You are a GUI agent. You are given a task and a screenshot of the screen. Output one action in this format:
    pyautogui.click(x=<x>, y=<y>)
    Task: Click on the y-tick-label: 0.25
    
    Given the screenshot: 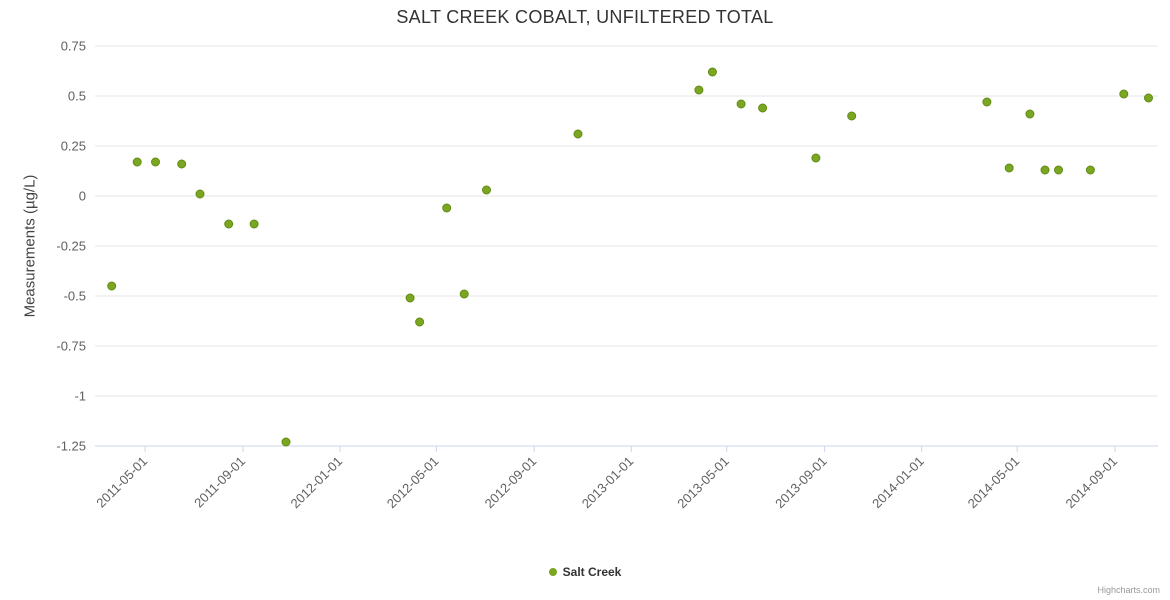 What is the action you would take?
    pyautogui.click(x=73, y=146)
    